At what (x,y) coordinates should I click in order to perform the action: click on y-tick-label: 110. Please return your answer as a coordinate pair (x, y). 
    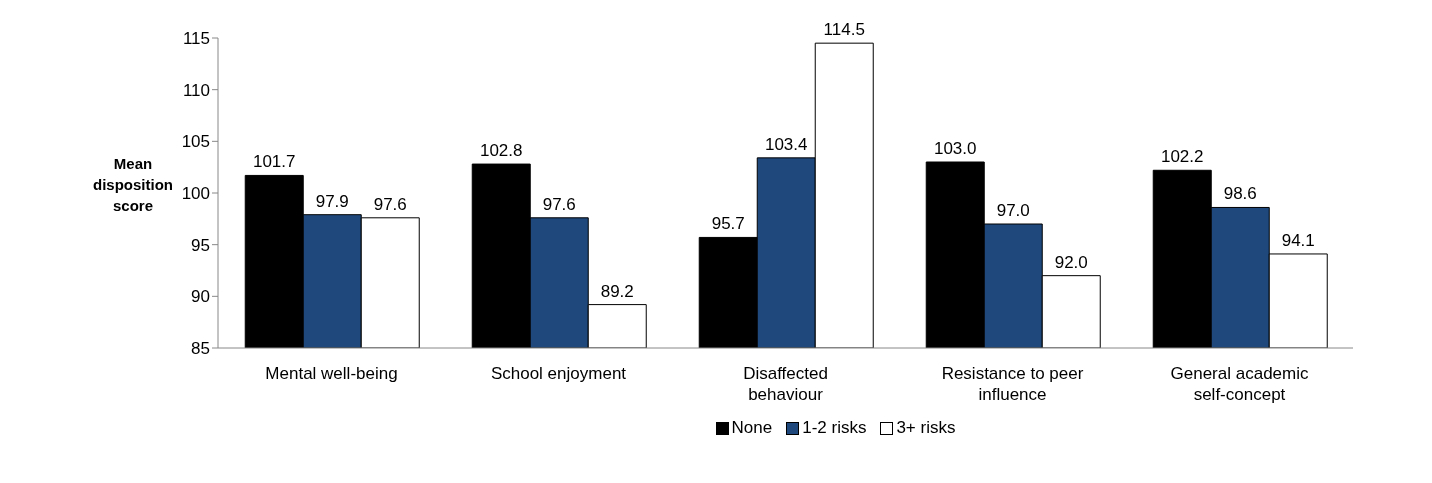
    Looking at the image, I should click on (196, 90).